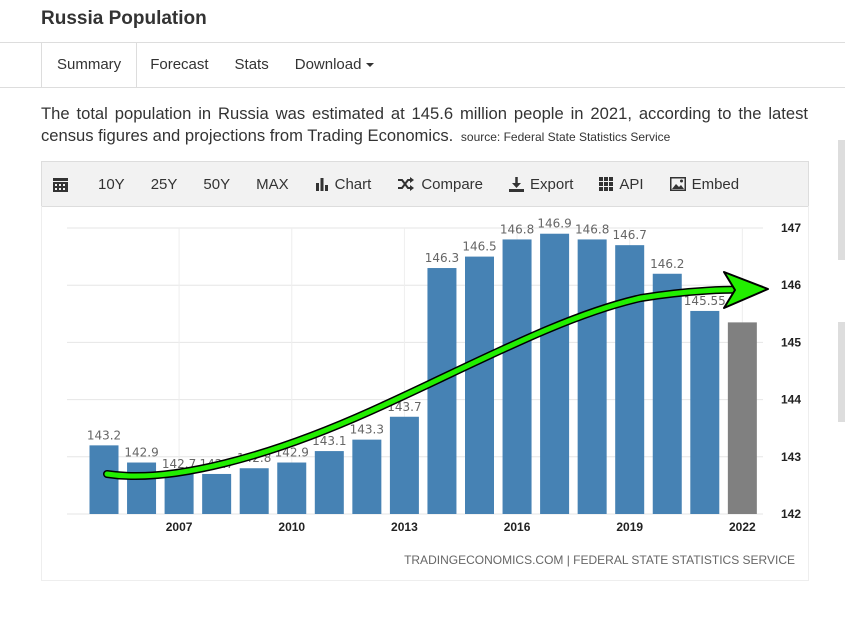  What do you see at coordinates (179, 527) in the screenshot?
I see `x-tick-label: 2007` at bounding box center [179, 527].